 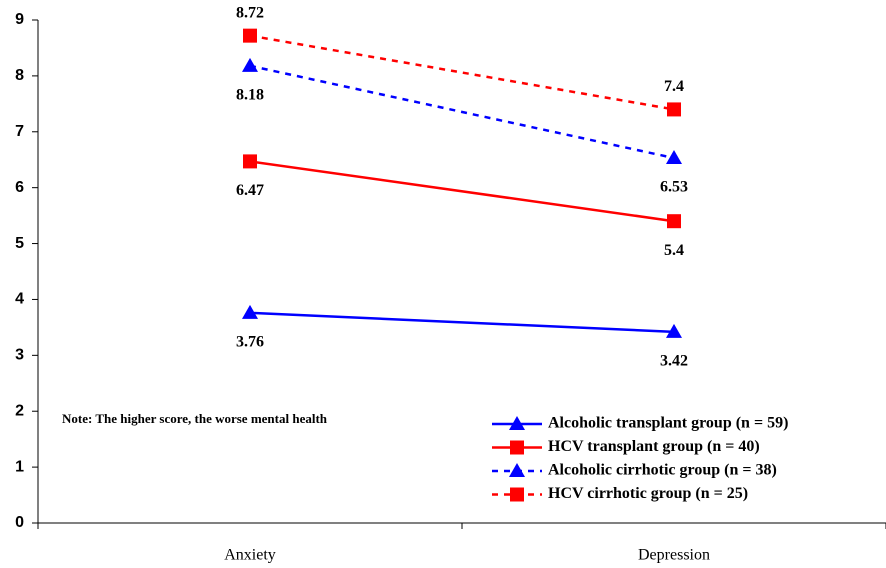 What do you see at coordinates (250, 95) in the screenshot?
I see `value-label: 8.18` at bounding box center [250, 95].